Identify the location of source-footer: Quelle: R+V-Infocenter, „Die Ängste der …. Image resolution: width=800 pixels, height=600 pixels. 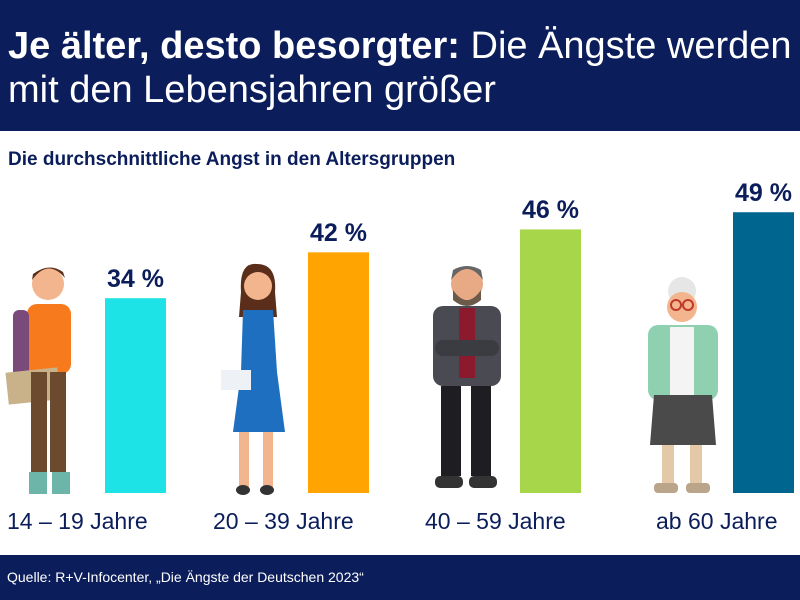
(400, 577).